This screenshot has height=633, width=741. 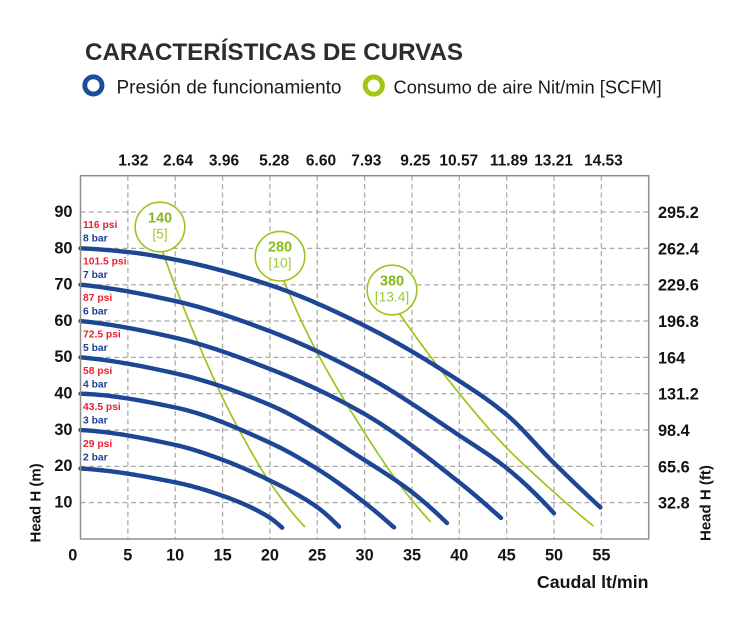 I want to click on svg-text: 2 bar, so click(x=95, y=457).